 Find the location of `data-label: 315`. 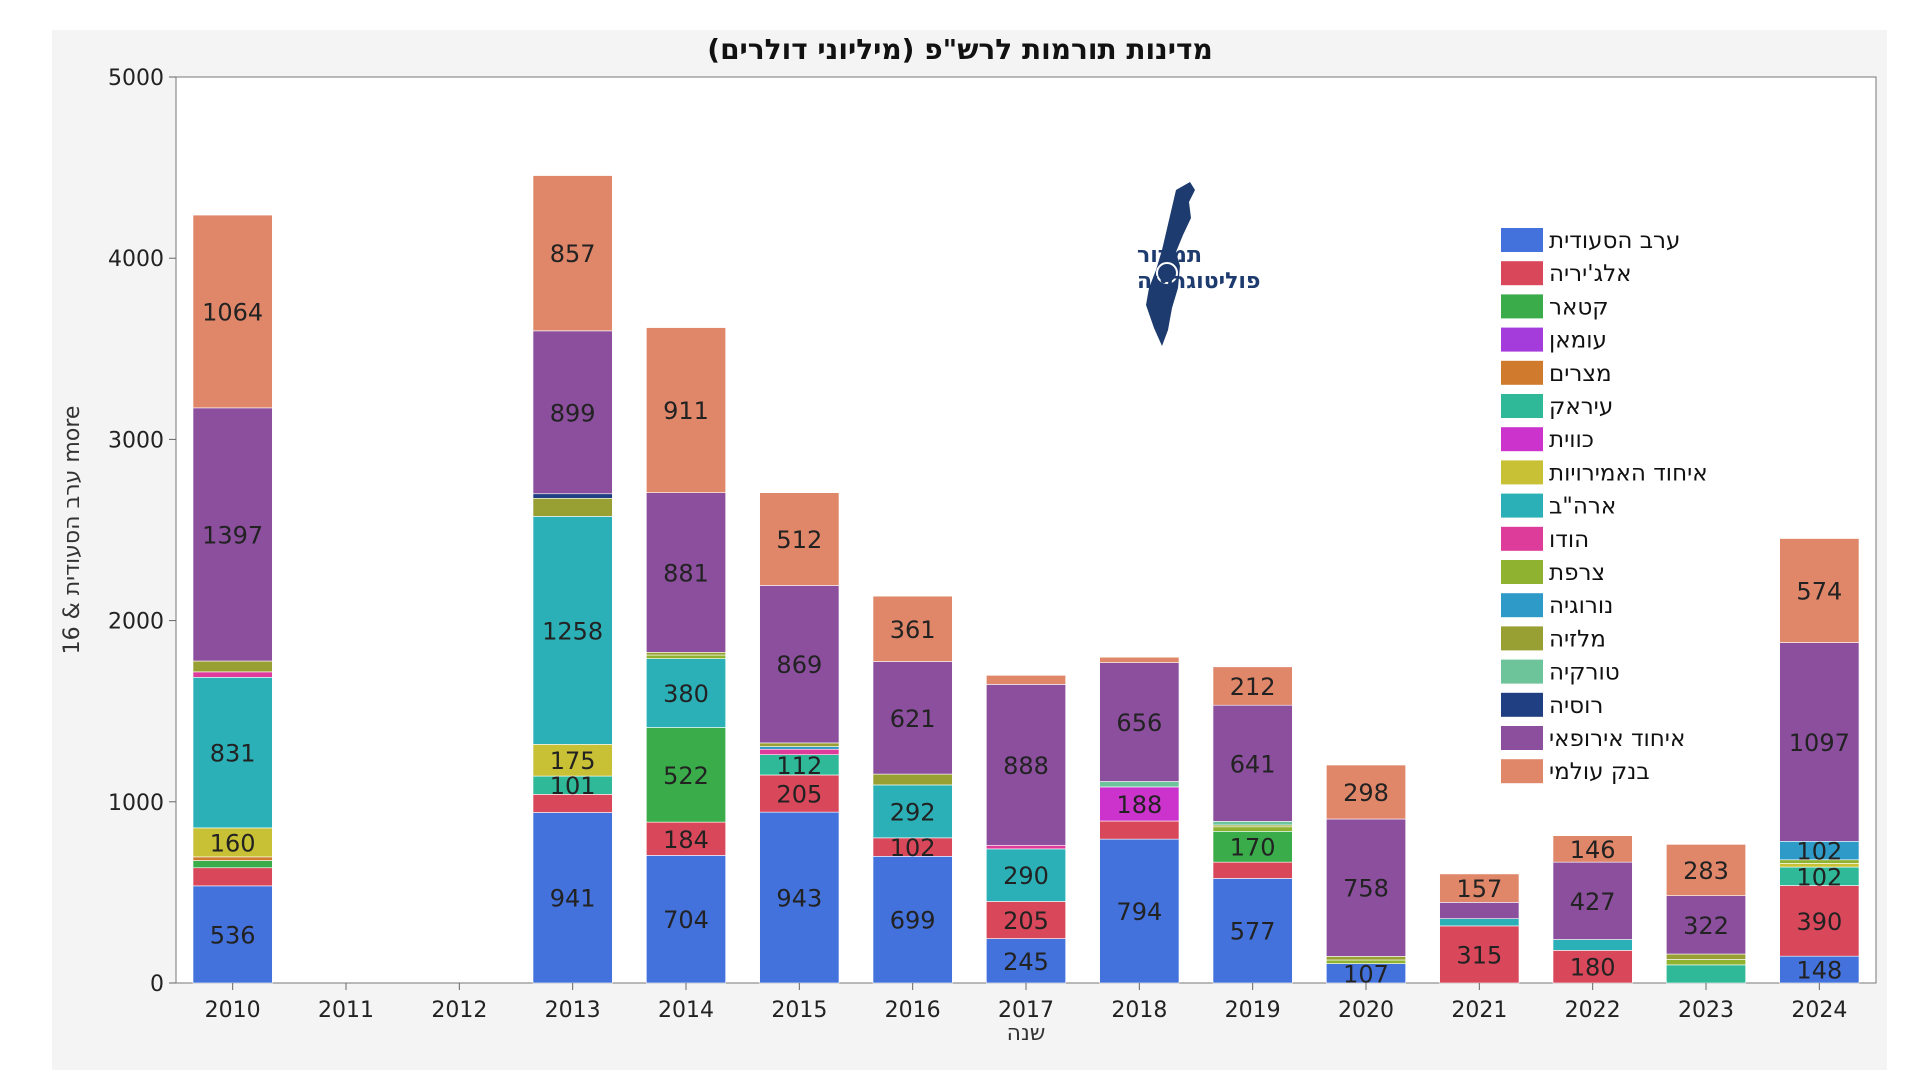

data-label: 315 is located at coordinates (1479, 955).